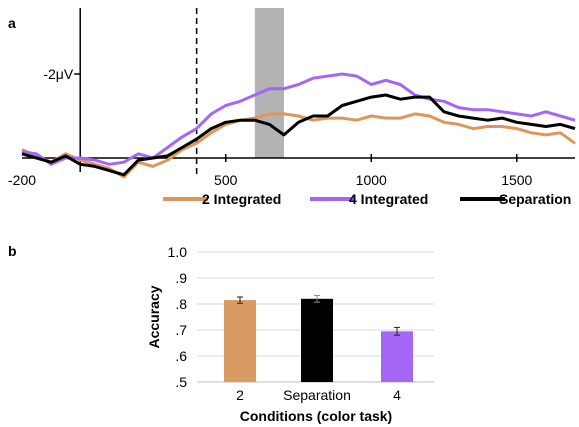 This screenshot has height=427, width=579. I want to click on y-tick-label: .6, so click(181, 356).